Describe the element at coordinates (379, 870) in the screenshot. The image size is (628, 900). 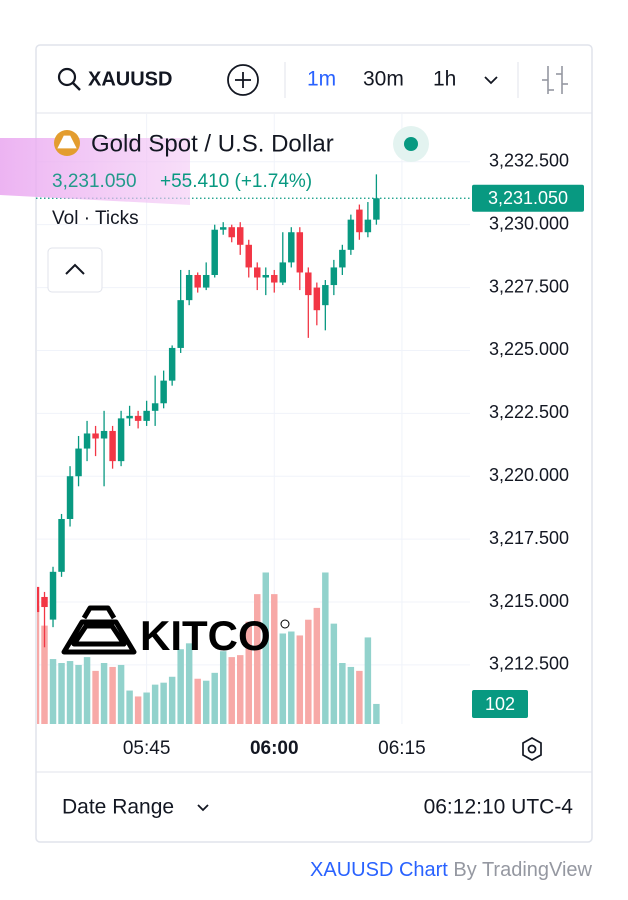
I see `attribution-link: XAUUSD Chart` at that location.